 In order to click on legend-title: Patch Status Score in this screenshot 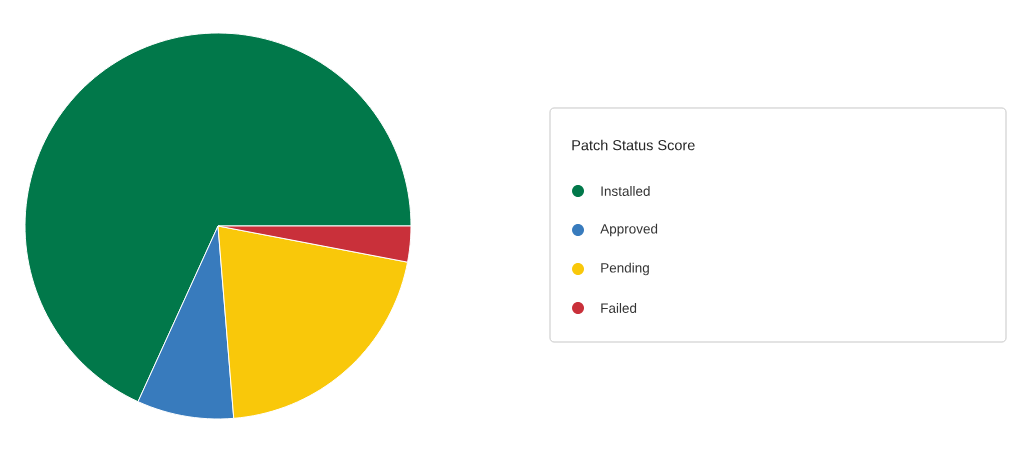, I will do `click(633, 145)`.